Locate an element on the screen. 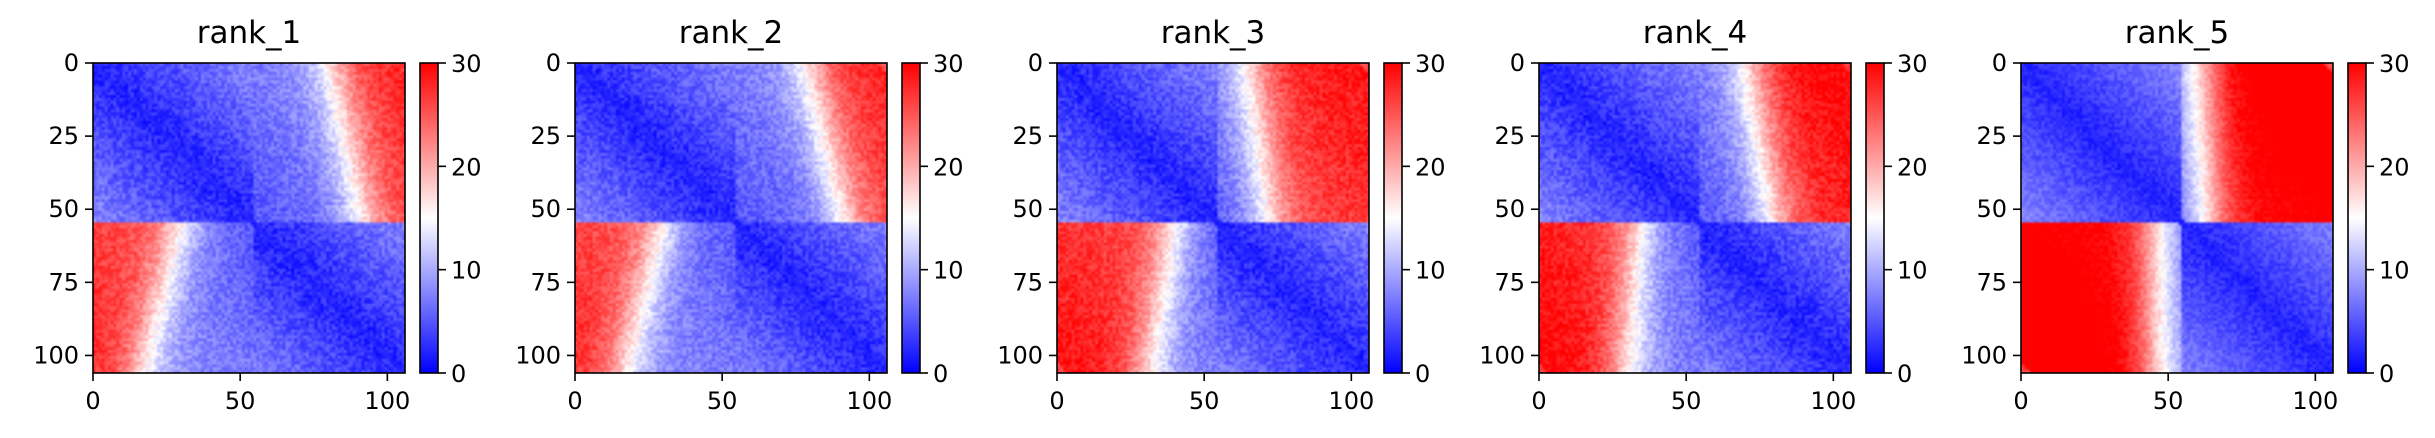 This screenshot has width=2435, height=438. panel-title: rank_3 is located at coordinates (1213, 33).